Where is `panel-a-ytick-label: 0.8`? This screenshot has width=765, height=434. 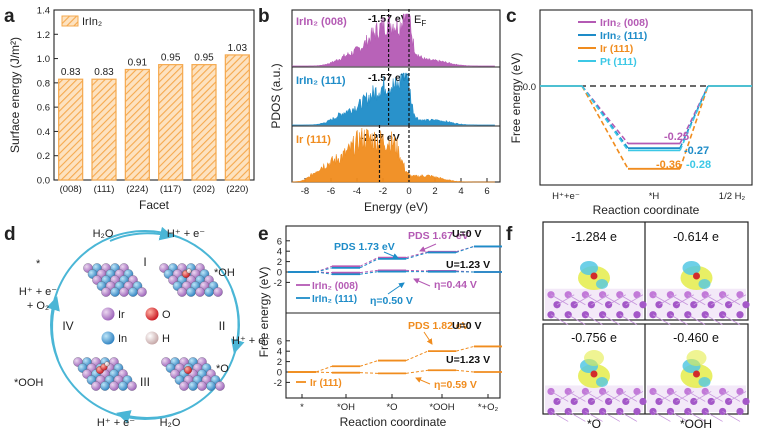
panel-a-ytick-label: 0.8 is located at coordinates (43, 83).